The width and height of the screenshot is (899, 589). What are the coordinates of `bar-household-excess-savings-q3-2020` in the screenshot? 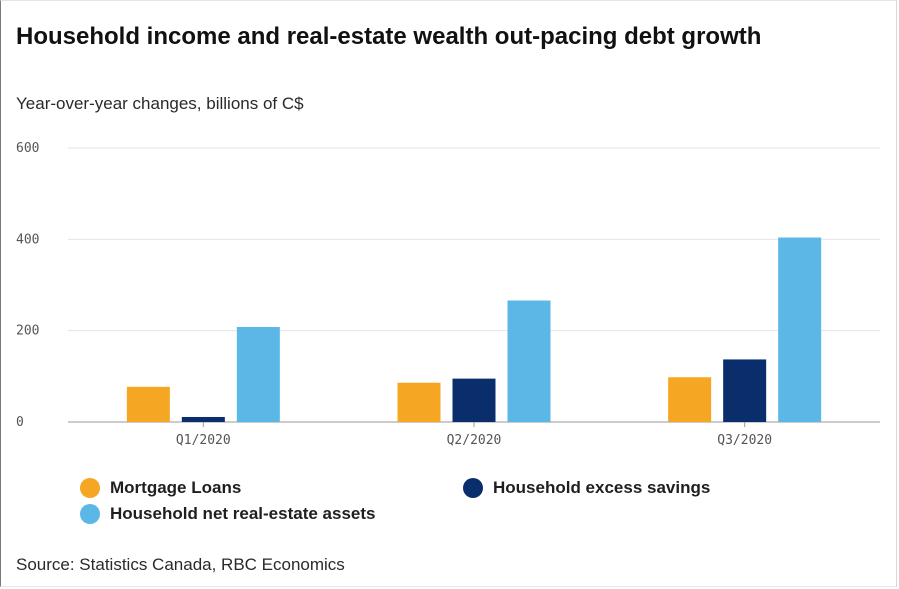 It's located at (745, 390).